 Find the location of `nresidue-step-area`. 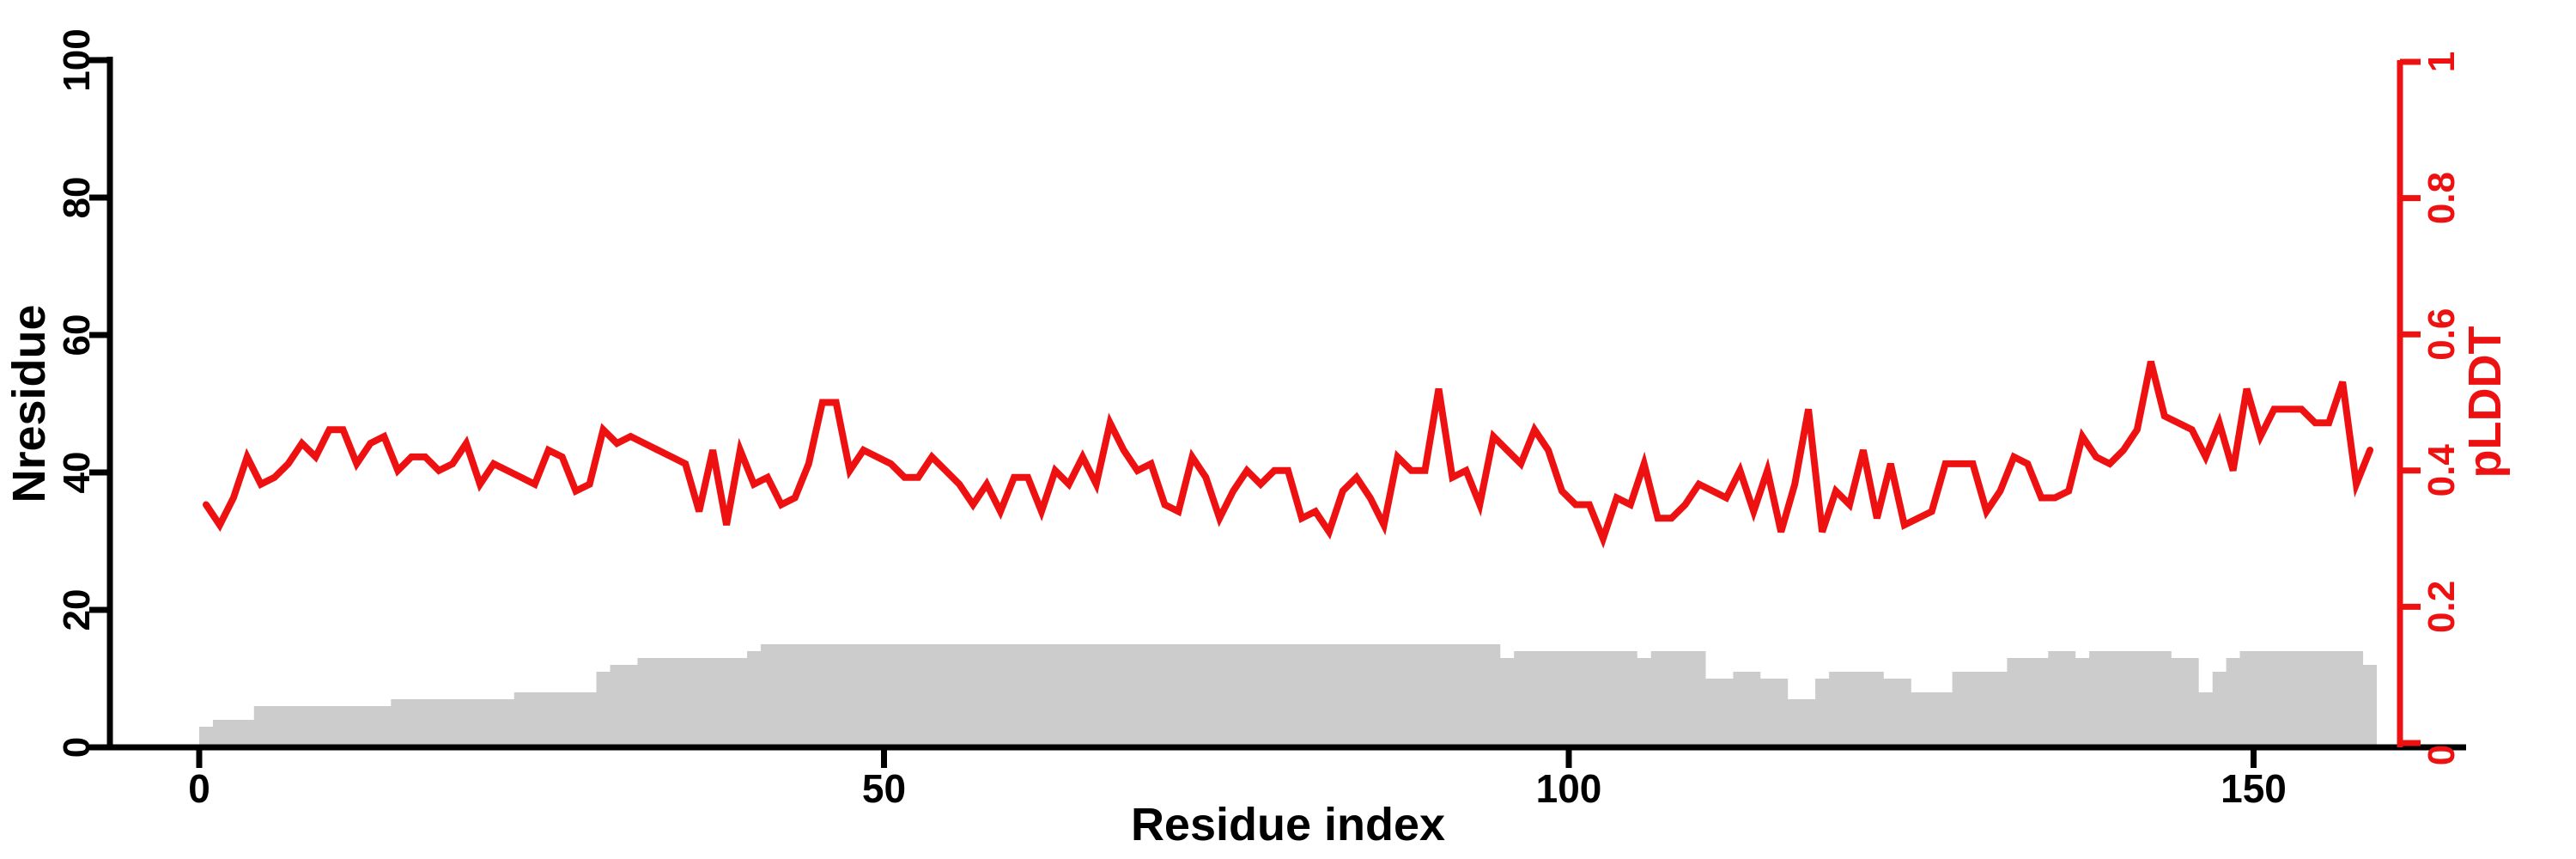

nresidue-step-area is located at coordinates (1288, 695).